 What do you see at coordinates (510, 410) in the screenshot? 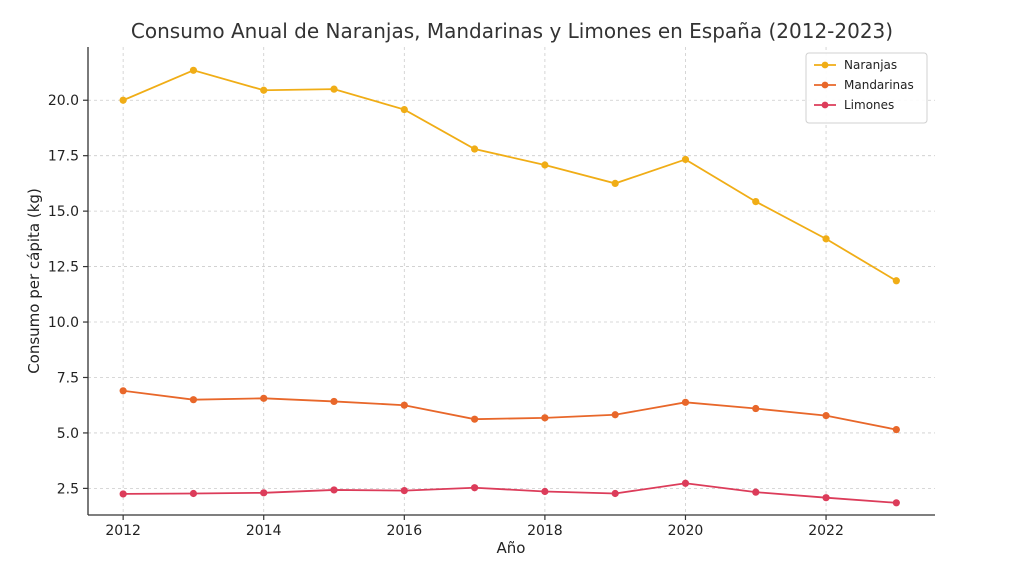
I see `series-line-mandarinas` at bounding box center [510, 410].